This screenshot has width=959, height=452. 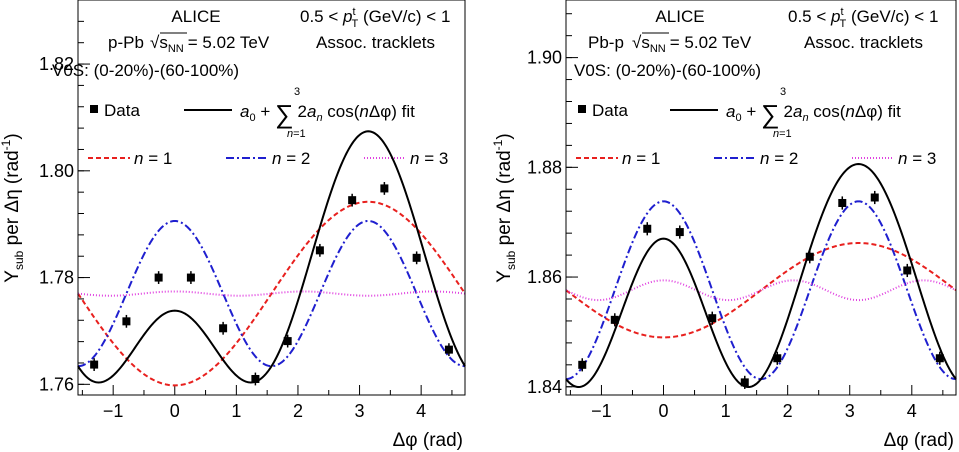 What do you see at coordinates (126, 42) in the screenshot?
I see `system-label: p-Pb` at bounding box center [126, 42].